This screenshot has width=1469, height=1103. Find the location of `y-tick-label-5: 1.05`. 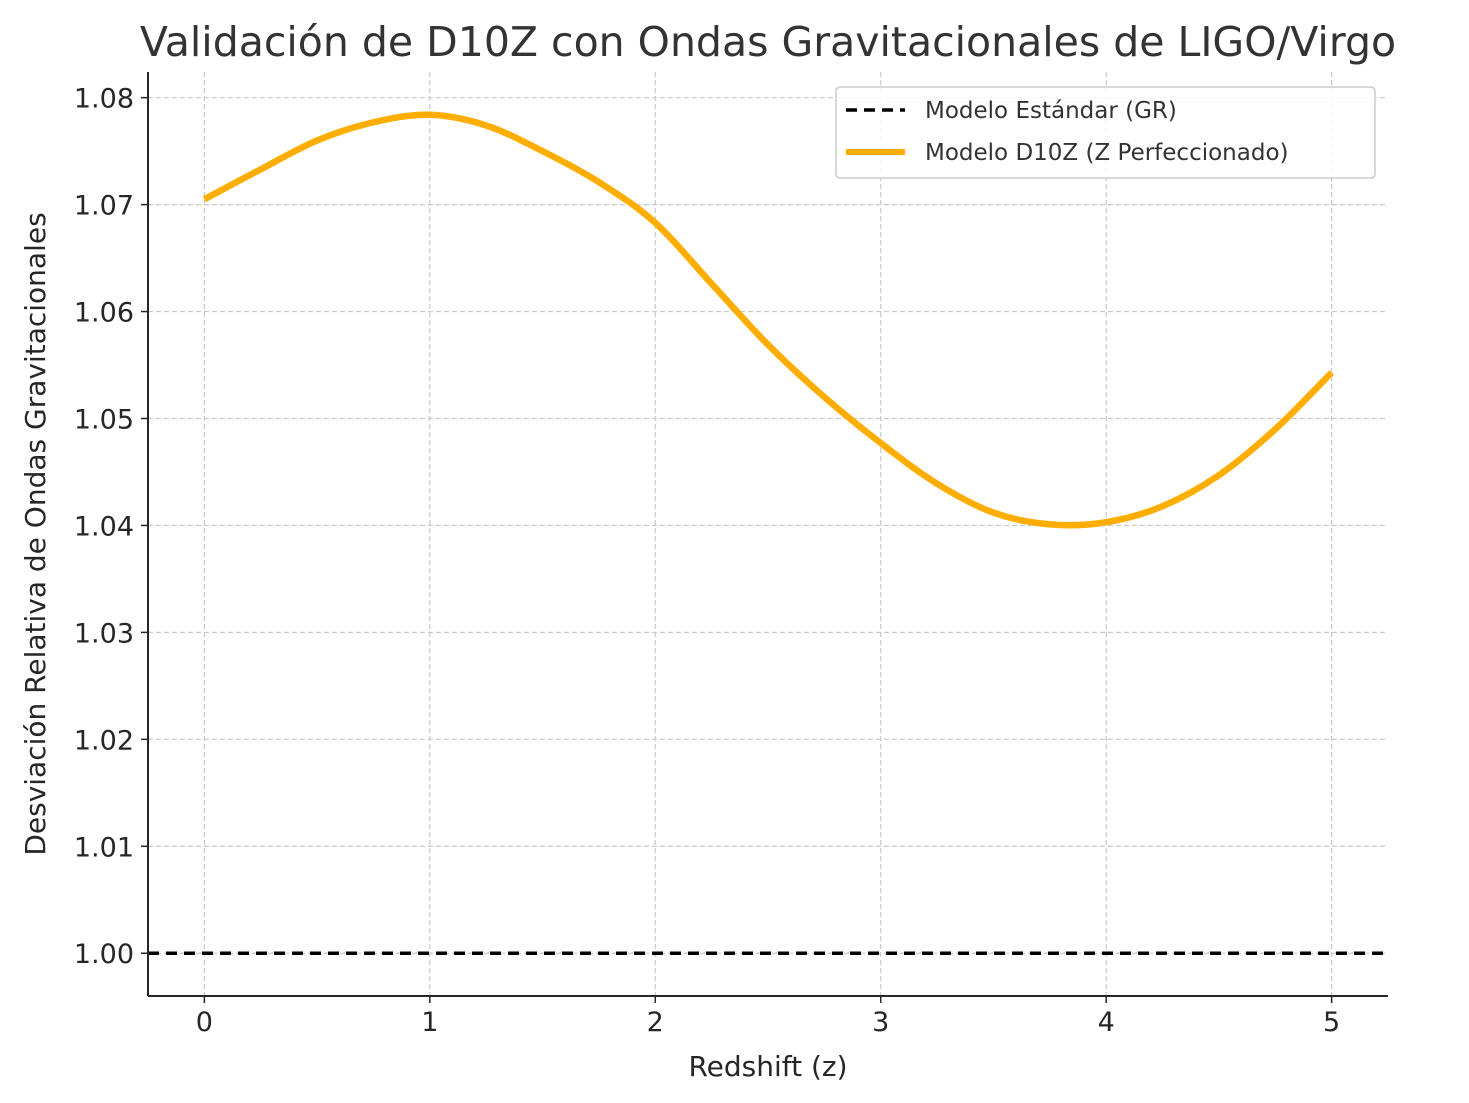

y-tick-label-5: 1.05 is located at coordinates (104, 420).